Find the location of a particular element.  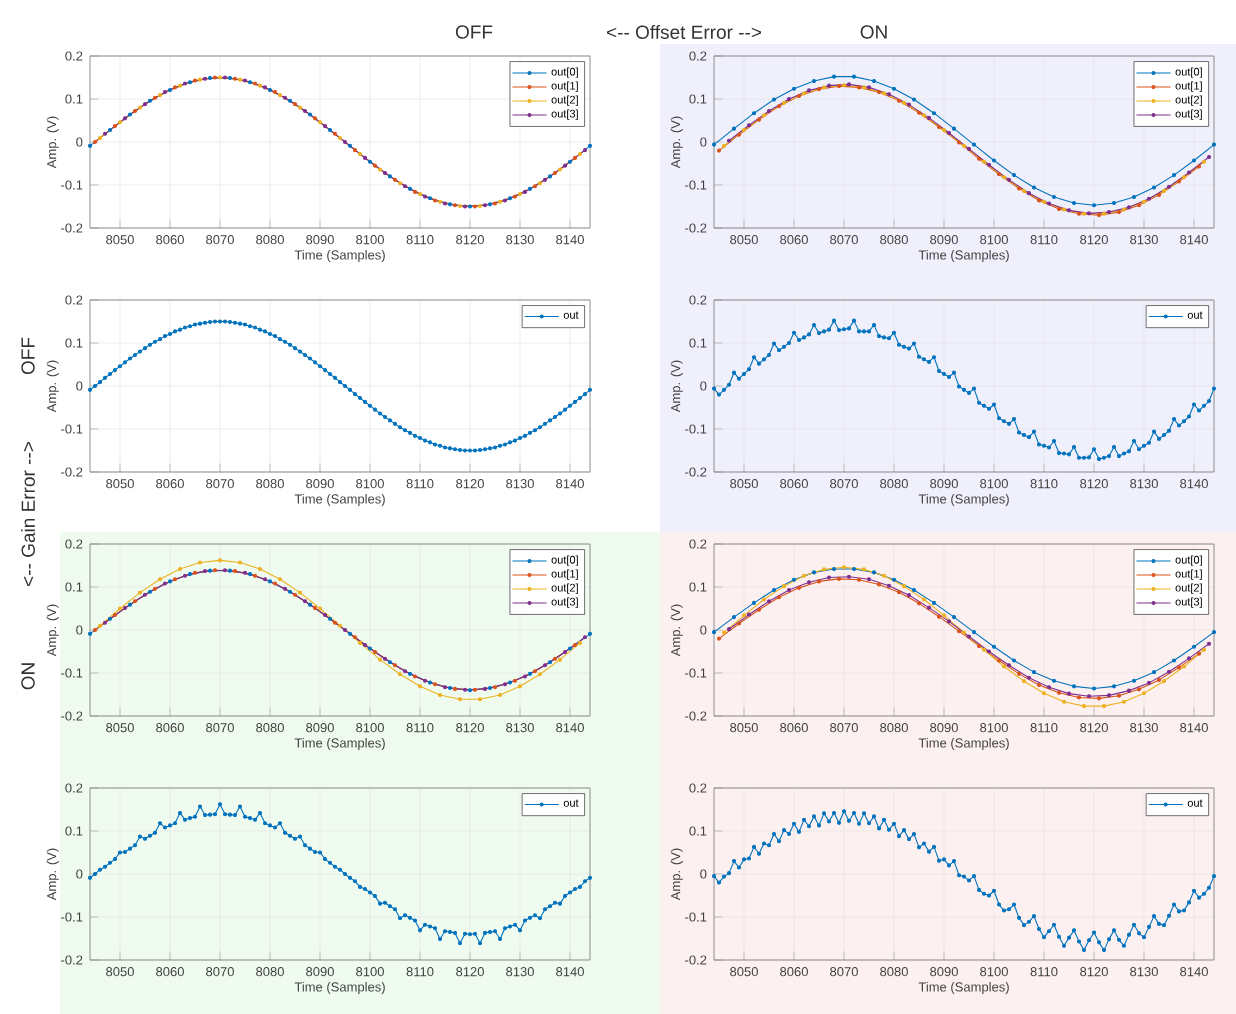

text: <-- Offset Error --> is located at coordinates (684, 32).